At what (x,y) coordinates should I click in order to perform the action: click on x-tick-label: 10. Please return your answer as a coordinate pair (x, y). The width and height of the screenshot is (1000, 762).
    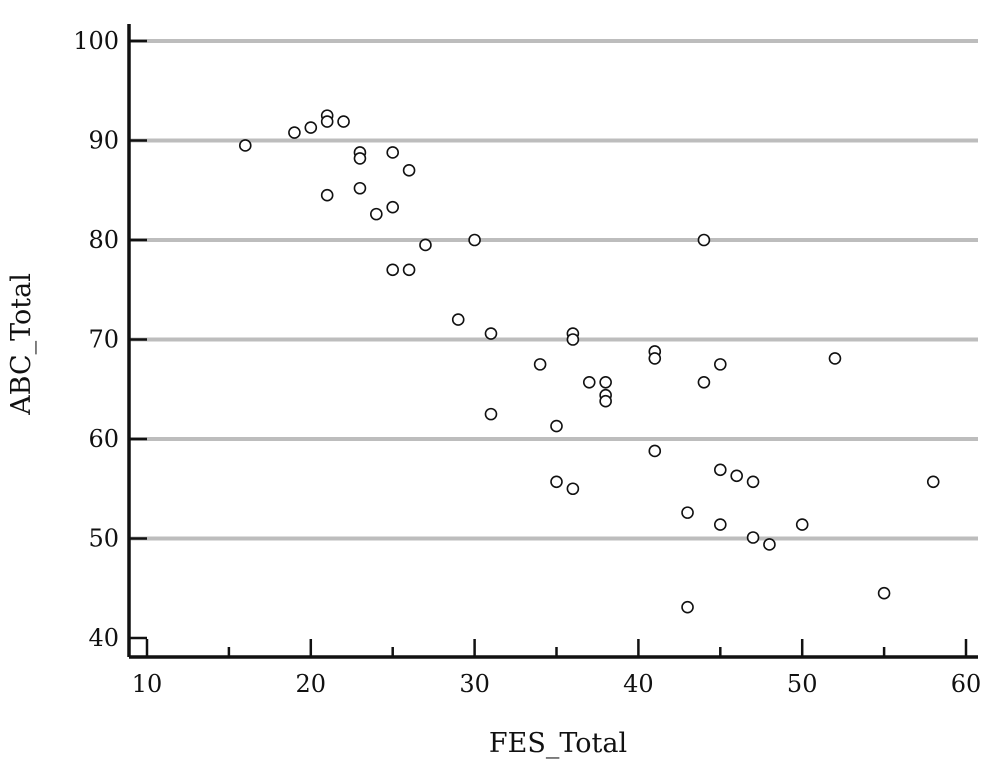
    Looking at the image, I should click on (147, 684).